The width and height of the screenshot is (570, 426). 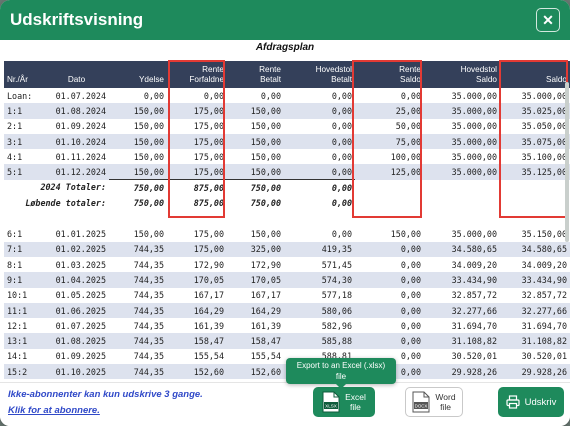 What do you see at coordinates (341, 365) in the screenshot?
I see `tooltip-line1: Export to an Excel (.xlsx)` at bounding box center [341, 365].